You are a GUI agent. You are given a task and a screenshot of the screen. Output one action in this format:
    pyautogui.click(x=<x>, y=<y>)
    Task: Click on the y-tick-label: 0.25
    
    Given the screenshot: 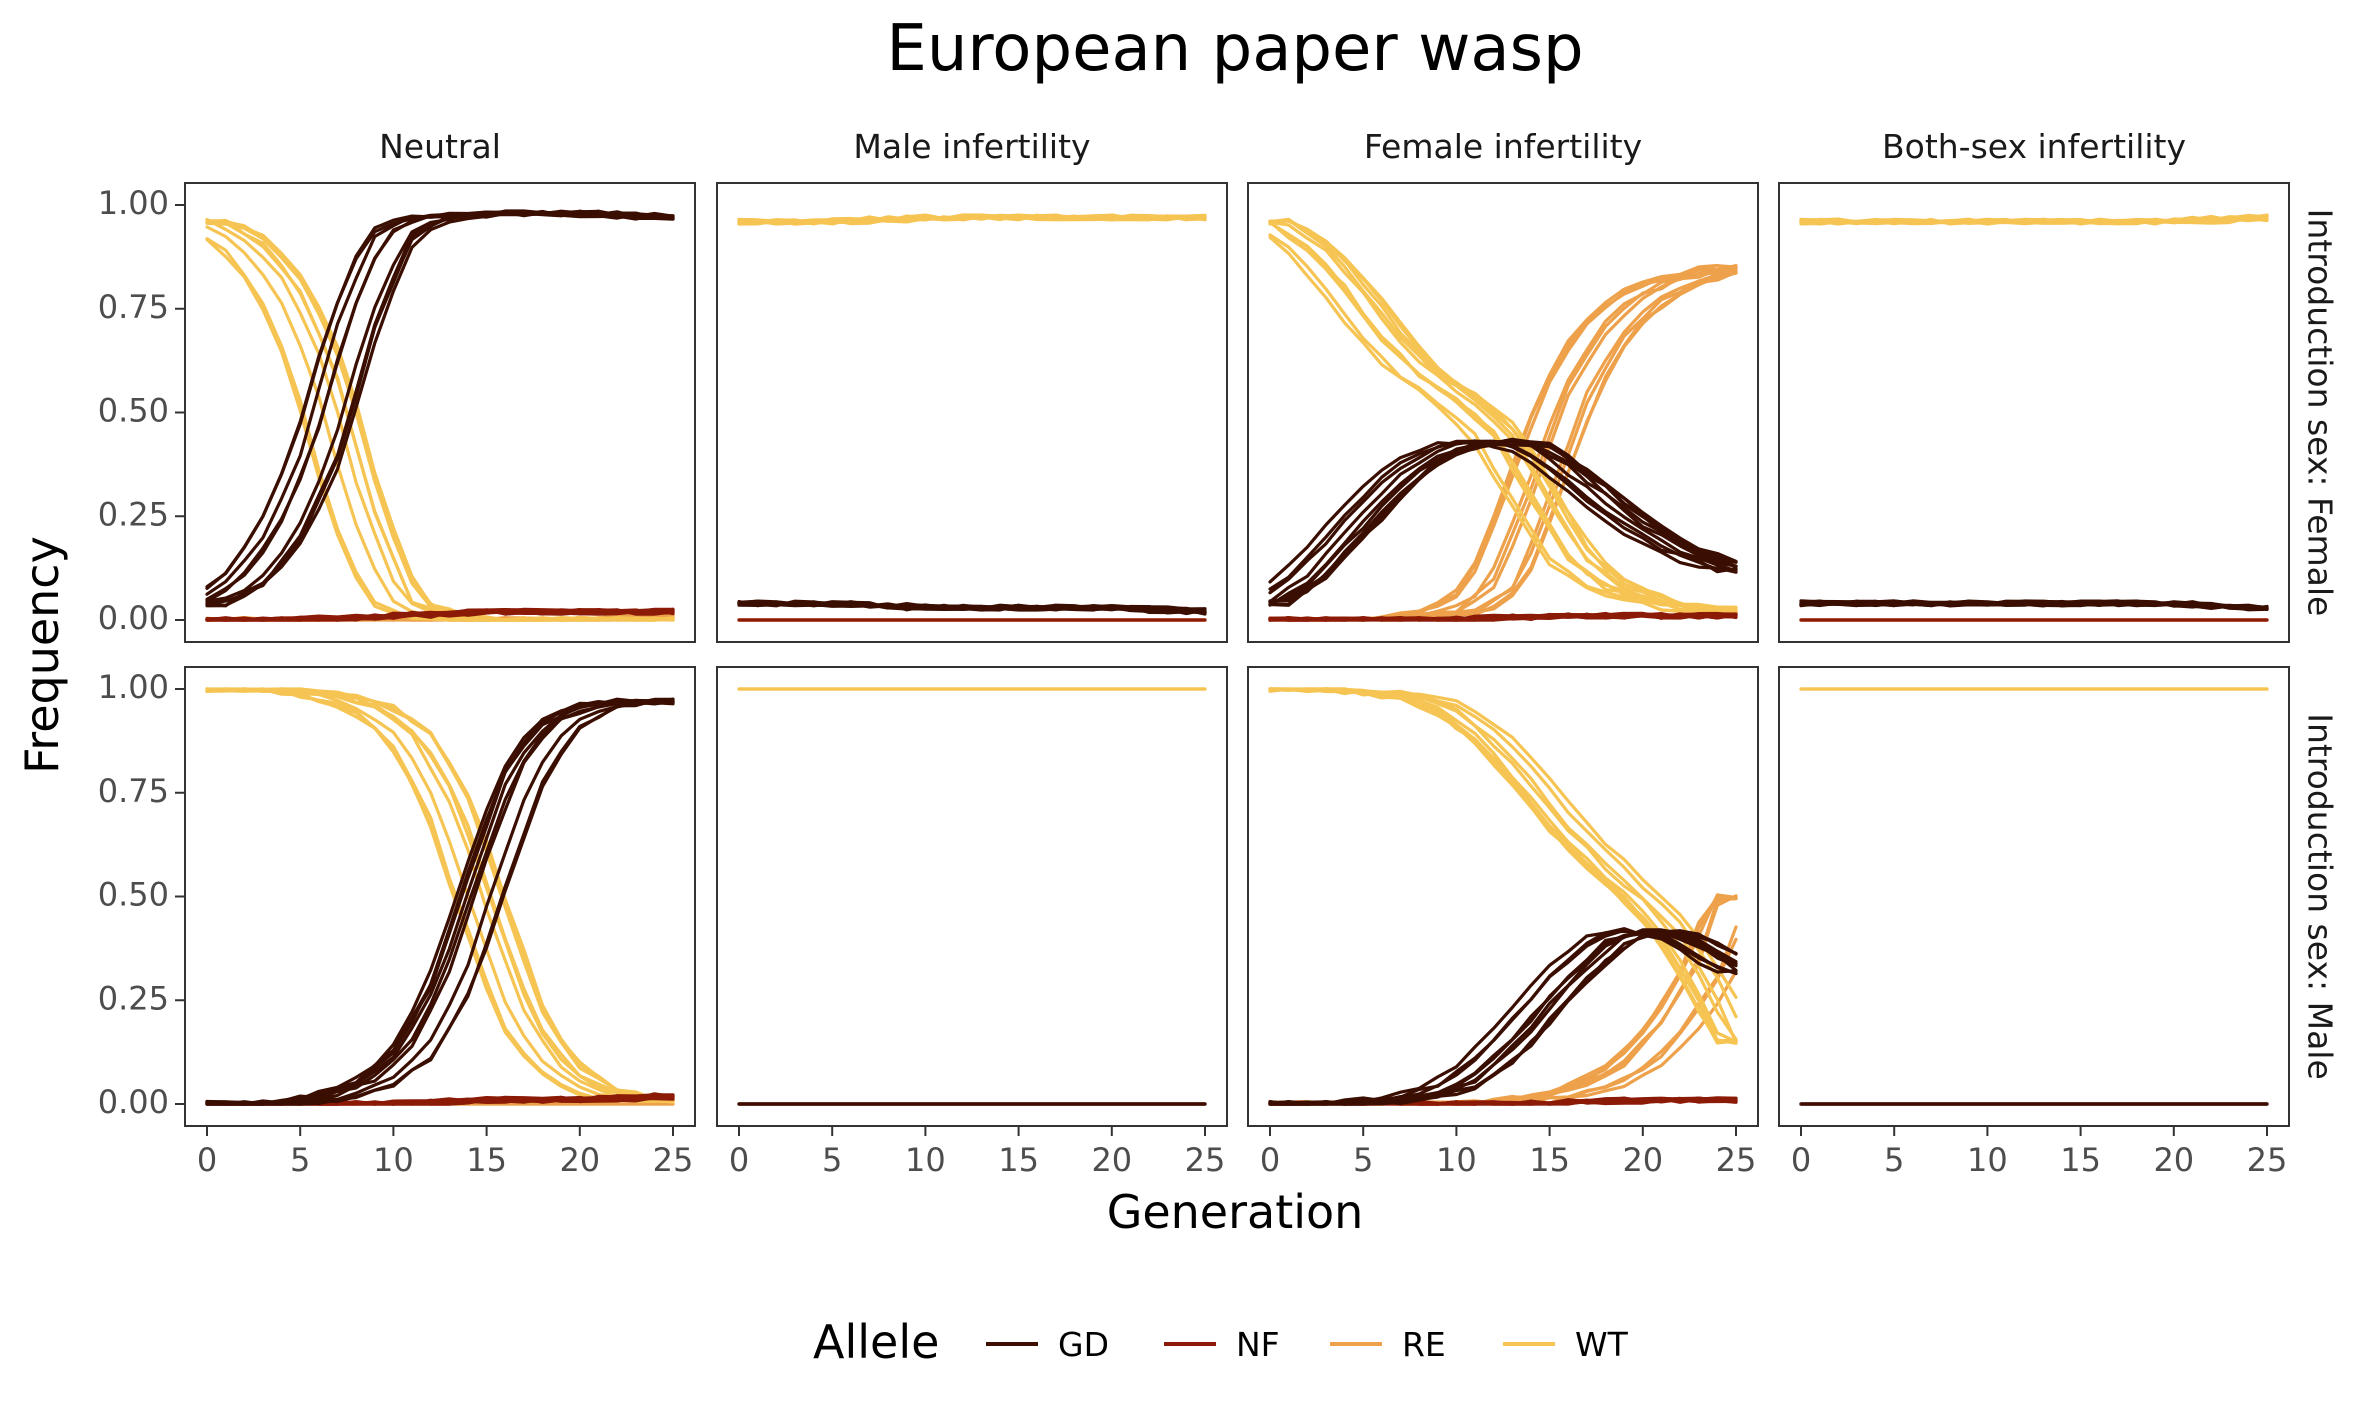 What is the action you would take?
    pyautogui.click(x=133, y=998)
    